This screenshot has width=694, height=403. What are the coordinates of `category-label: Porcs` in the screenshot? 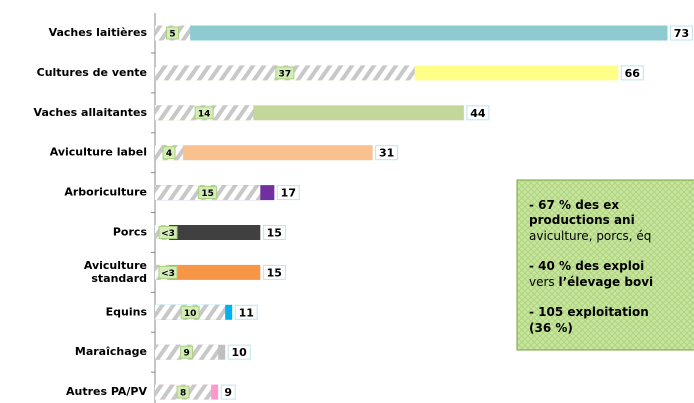 It's located at (130, 232).